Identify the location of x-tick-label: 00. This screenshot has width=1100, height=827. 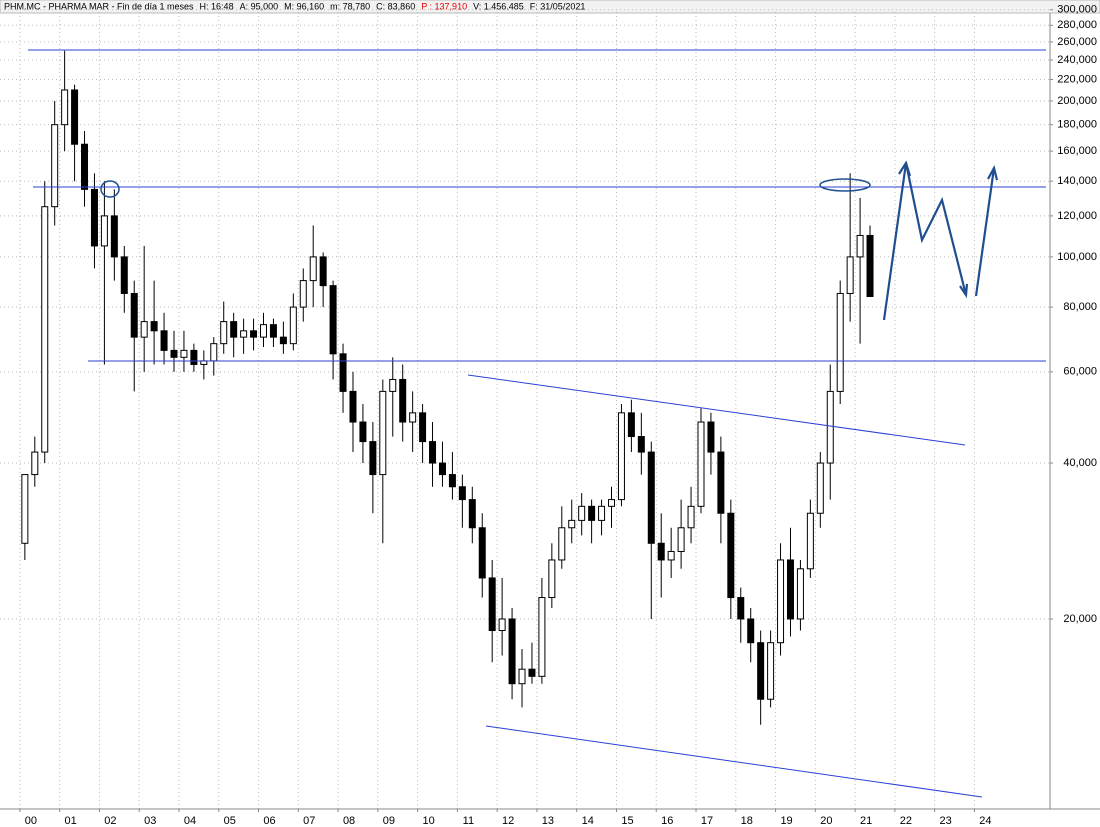
(31, 821).